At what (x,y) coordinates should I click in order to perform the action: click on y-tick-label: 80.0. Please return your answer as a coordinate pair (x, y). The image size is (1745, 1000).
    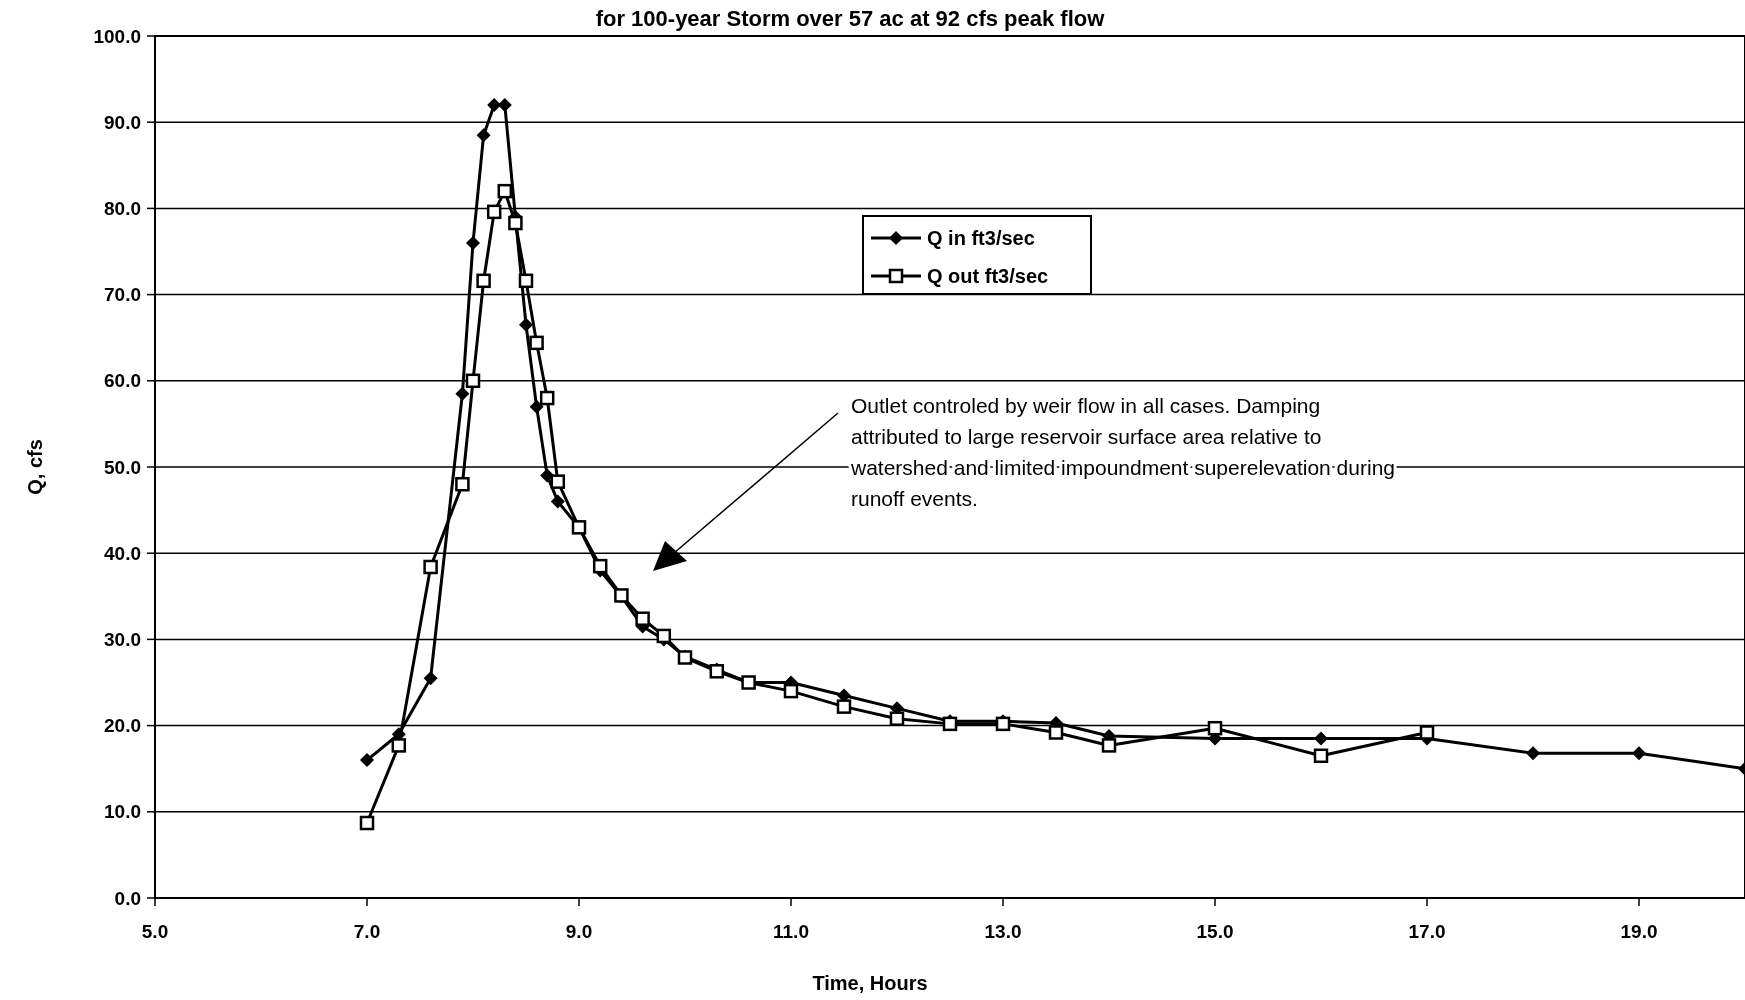
    Looking at the image, I should click on (122, 209).